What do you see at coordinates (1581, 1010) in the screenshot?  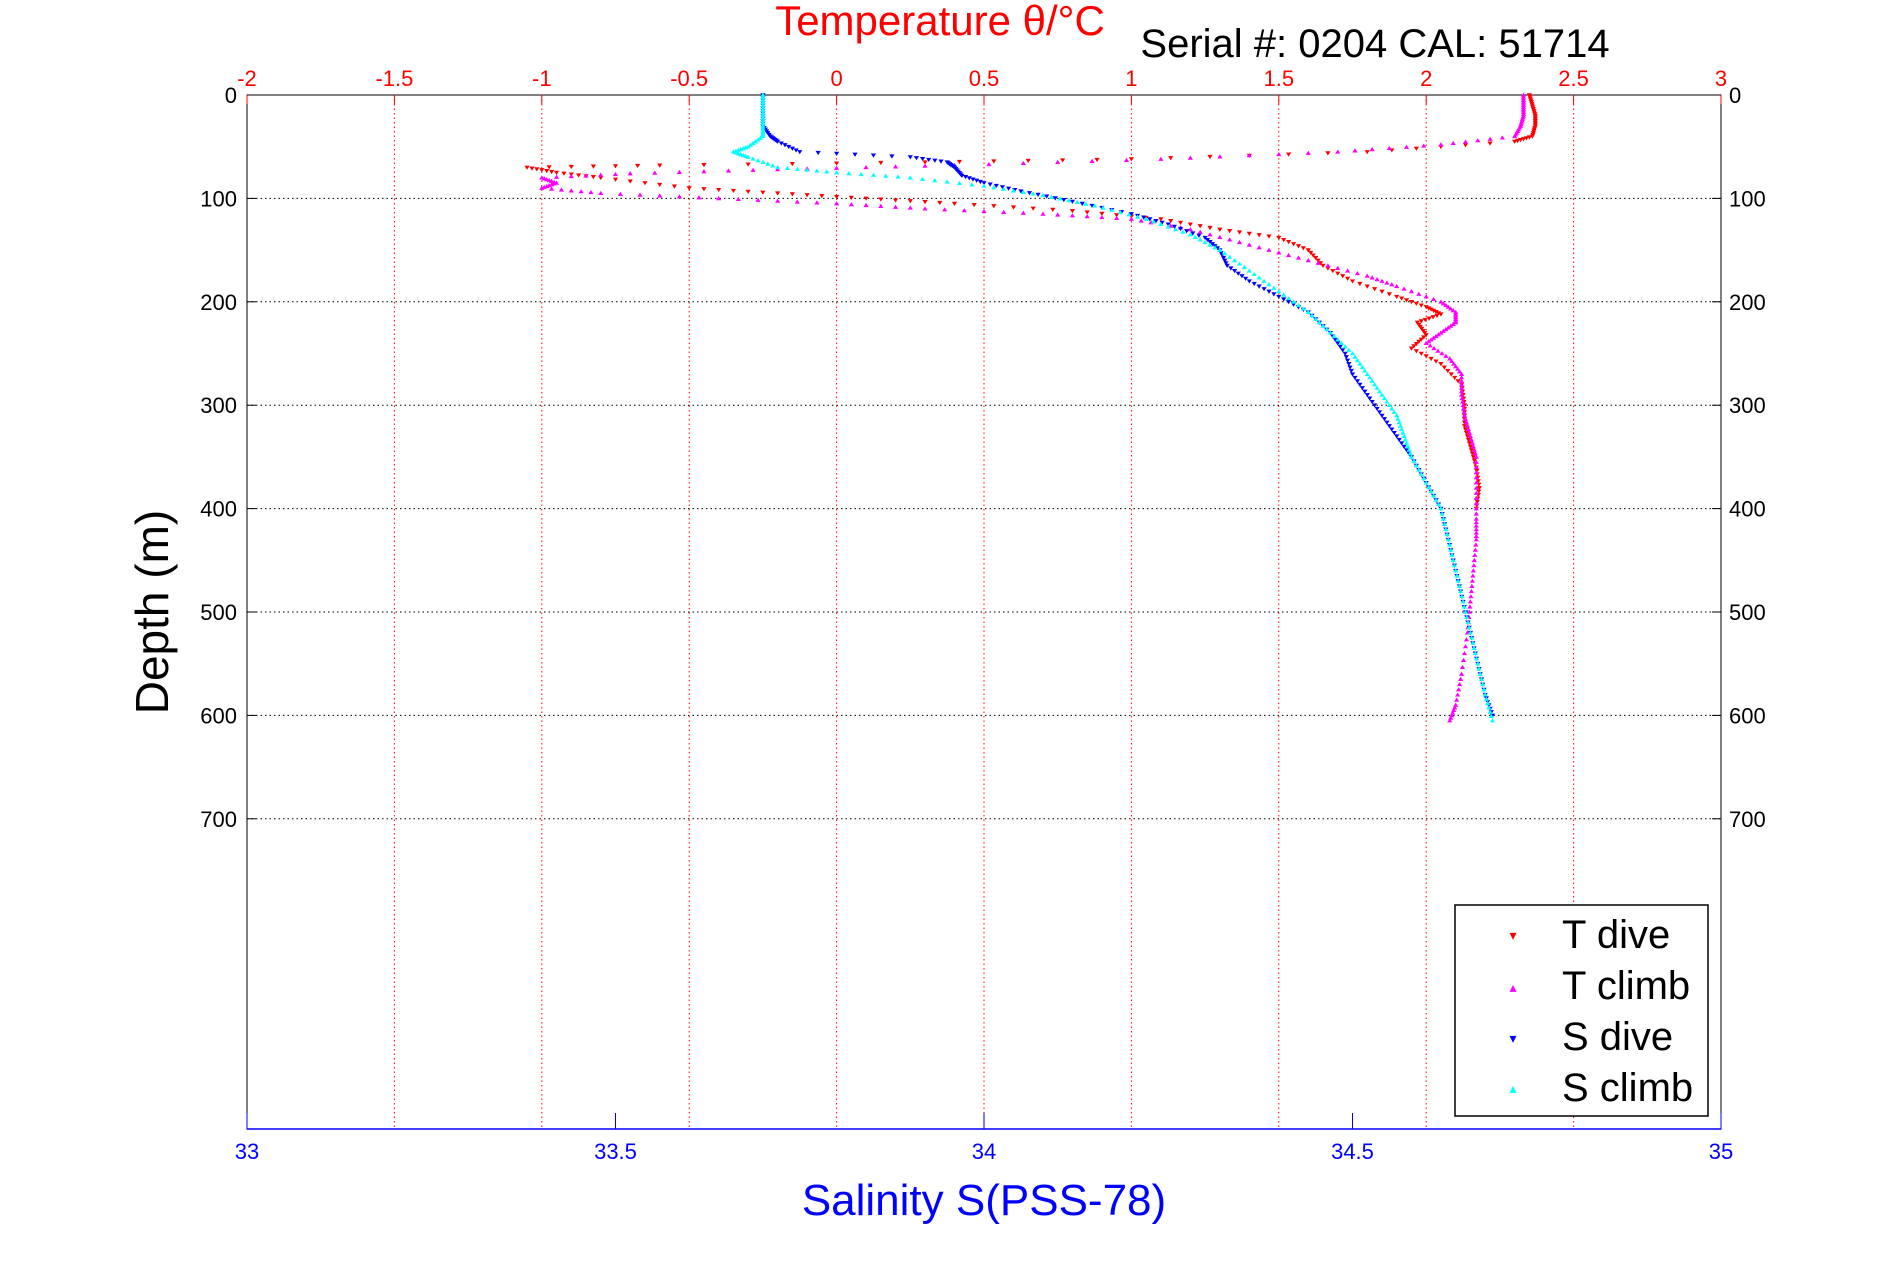 I see `legend: ▾ T dive ▴ T climb ▾ S dive ▴ S climb` at bounding box center [1581, 1010].